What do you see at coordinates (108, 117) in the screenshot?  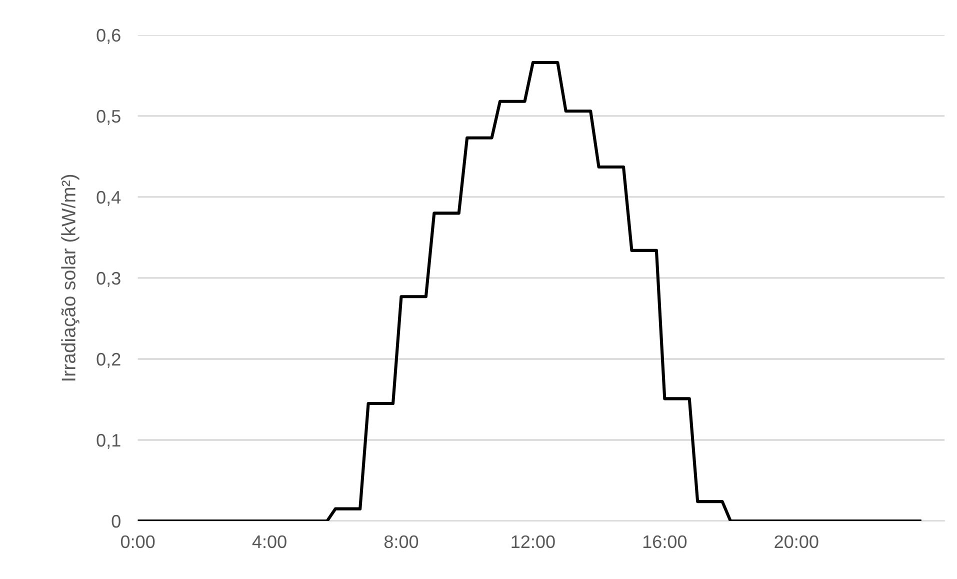 I see `y-tick-label: 0,5` at bounding box center [108, 117].